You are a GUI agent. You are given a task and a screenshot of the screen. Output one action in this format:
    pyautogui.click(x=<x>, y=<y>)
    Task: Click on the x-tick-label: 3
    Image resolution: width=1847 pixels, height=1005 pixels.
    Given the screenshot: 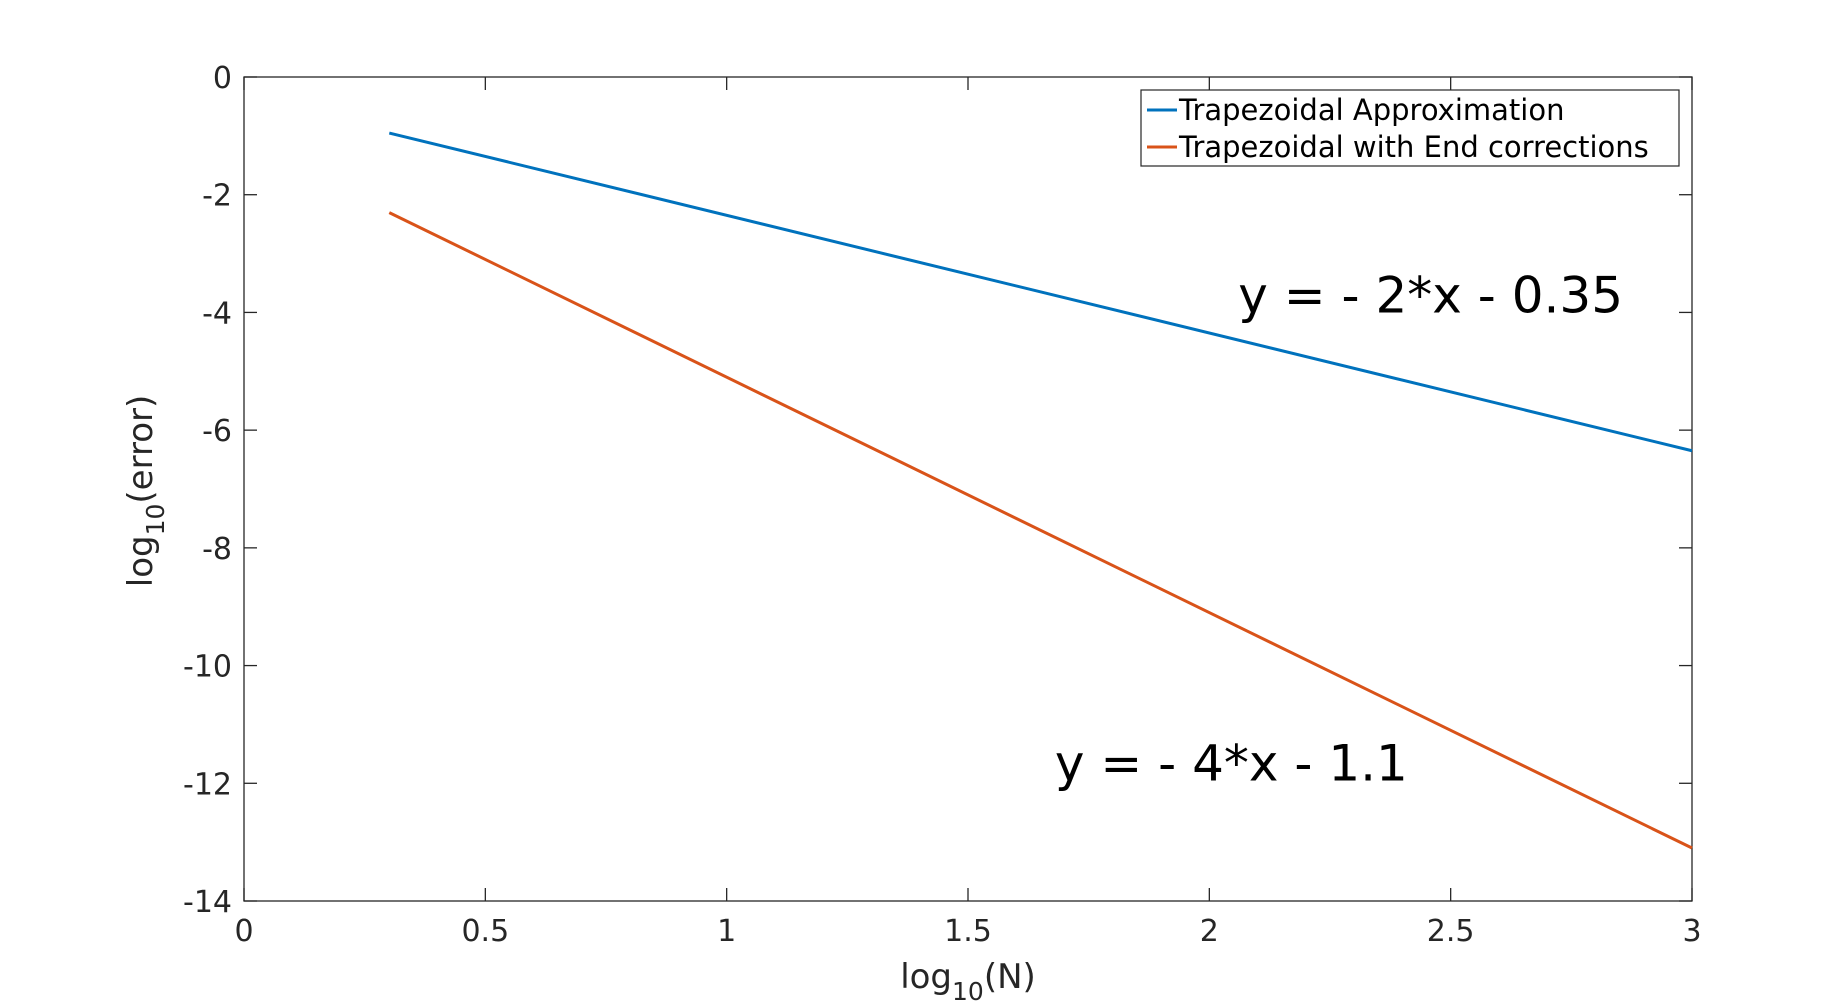 What is the action you would take?
    pyautogui.click(x=1691, y=931)
    